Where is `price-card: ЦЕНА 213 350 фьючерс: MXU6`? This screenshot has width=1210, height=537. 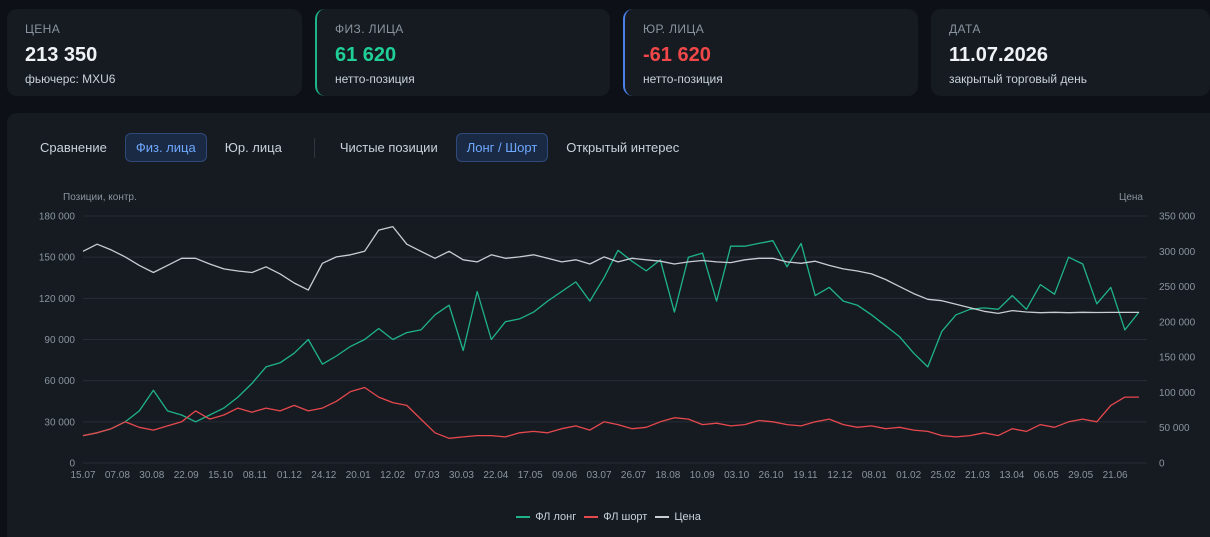
price-card: ЦЕНА 213 350 фьючерс: MXU6 is located at coordinates (154, 52).